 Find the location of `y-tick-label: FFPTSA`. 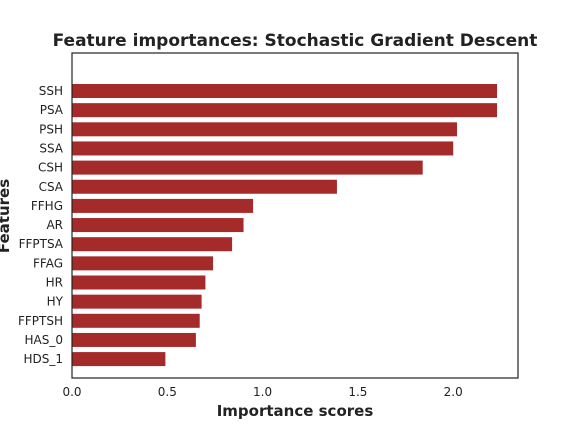

y-tick-label: FFPTSA is located at coordinates (41, 244).